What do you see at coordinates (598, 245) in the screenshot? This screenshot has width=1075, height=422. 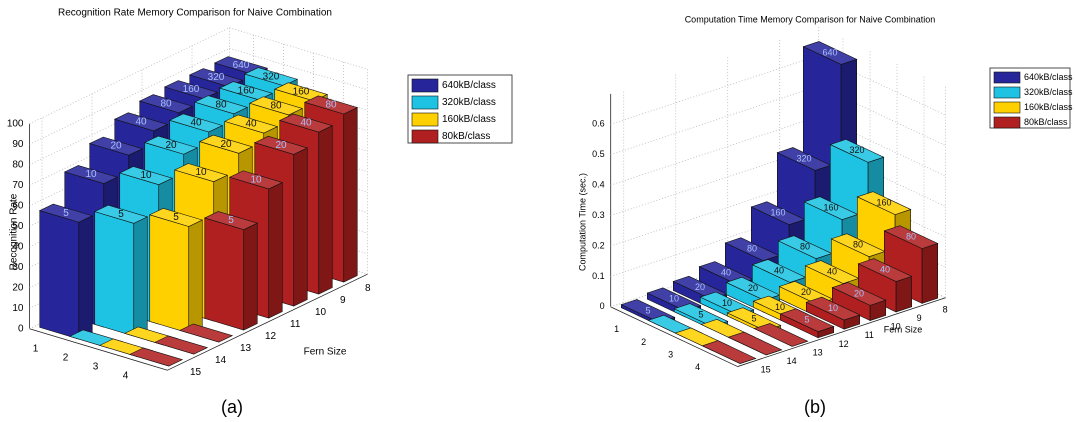 I see `y-tick-label: 0.2` at bounding box center [598, 245].